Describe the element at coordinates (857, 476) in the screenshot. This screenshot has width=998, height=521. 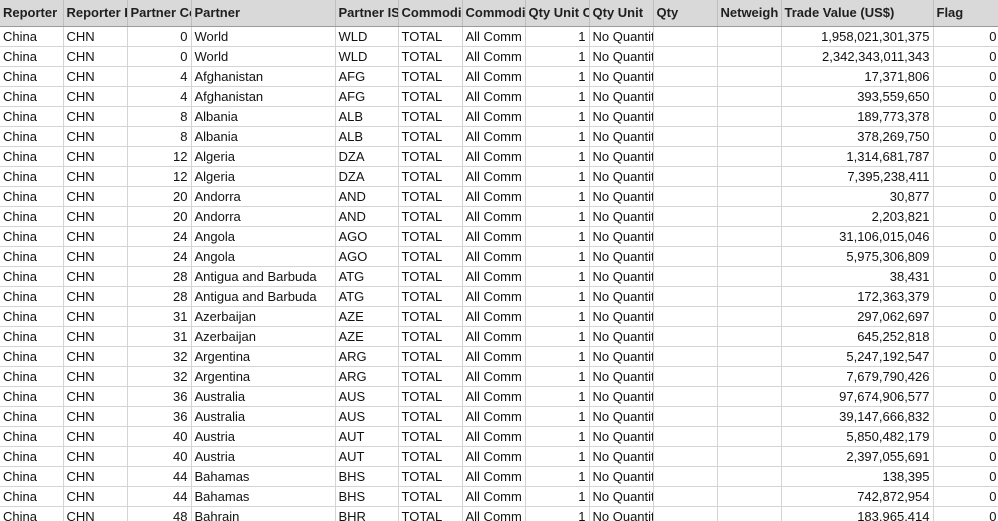
I see `trade-value-cell: 138,395` at that location.